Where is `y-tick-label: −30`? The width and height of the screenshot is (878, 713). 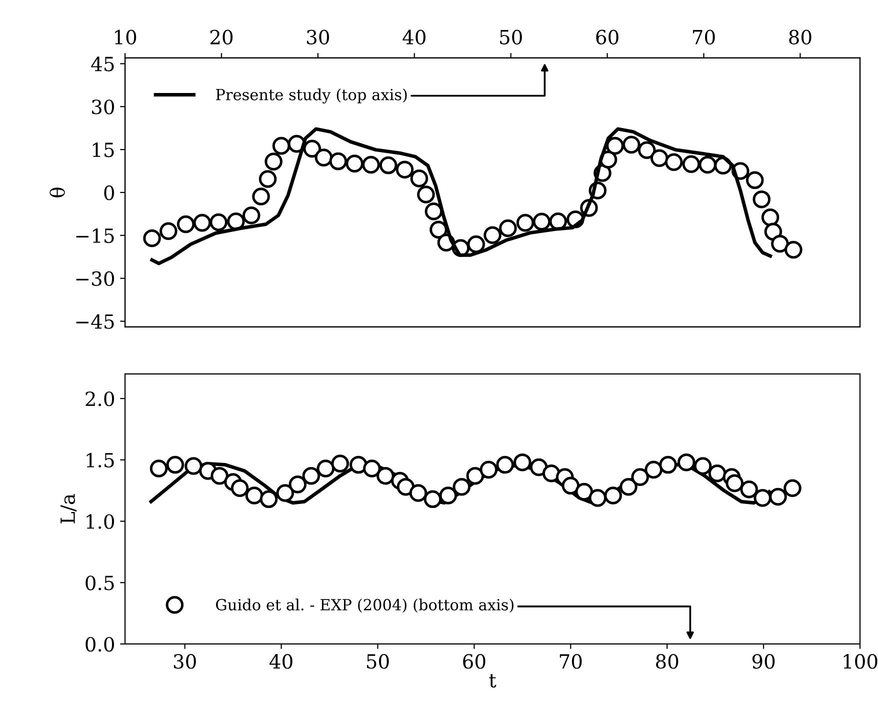
y-tick-label: −30 is located at coordinates (95, 278).